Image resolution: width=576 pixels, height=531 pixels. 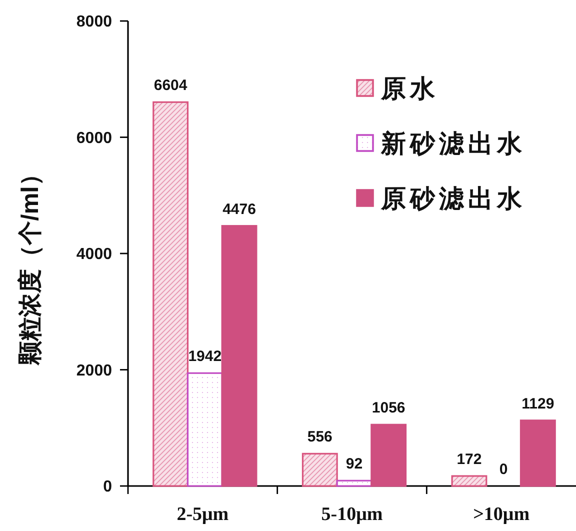 What do you see at coordinates (453, 144) in the screenshot?
I see `legend-label: 新砂滤出水` at bounding box center [453, 144].